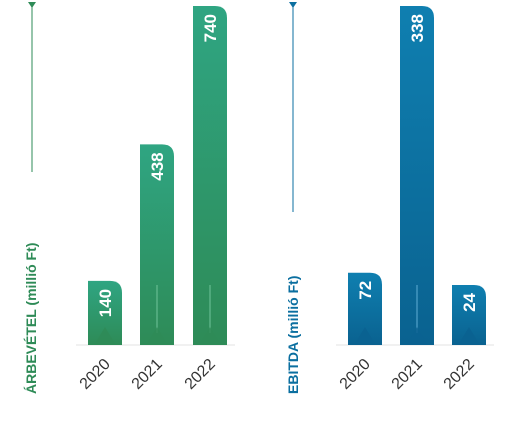  I want to click on revenue-bar-2022-stem, so click(210, 309).